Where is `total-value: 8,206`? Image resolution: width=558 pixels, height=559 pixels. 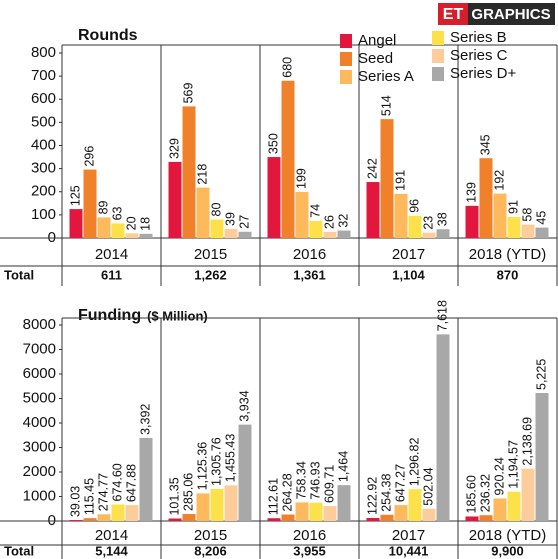 total-value: 8,206 is located at coordinates (210, 550).